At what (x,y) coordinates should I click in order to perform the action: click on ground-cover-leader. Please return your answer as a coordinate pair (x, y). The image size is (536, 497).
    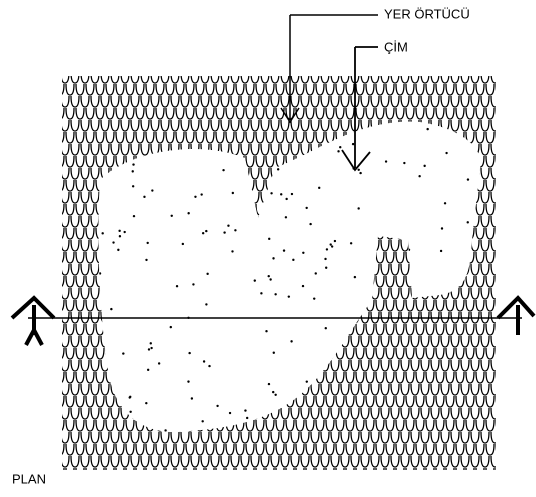
    Looking at the image, I should click on (329, 69).